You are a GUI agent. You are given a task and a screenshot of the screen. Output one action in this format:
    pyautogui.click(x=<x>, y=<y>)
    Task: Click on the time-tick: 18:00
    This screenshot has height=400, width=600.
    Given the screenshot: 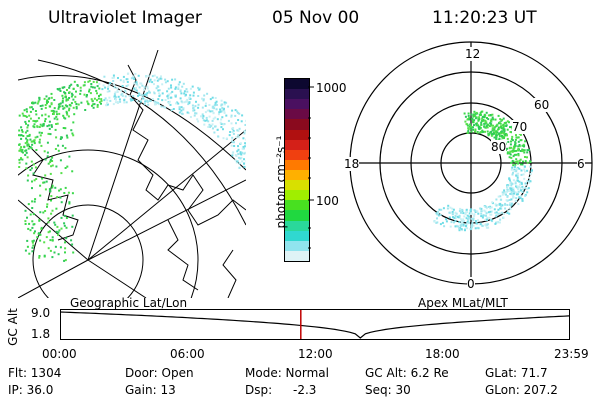 What is the action you would take?
    pyautogui.click(x=442, y=354)
    